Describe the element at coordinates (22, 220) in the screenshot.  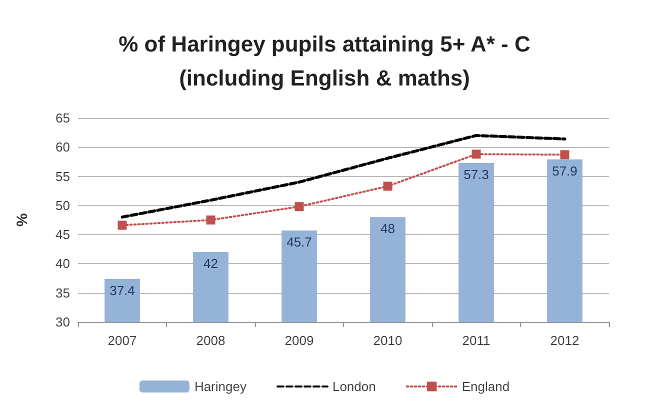
I see `y-axis-title: %` at that location.